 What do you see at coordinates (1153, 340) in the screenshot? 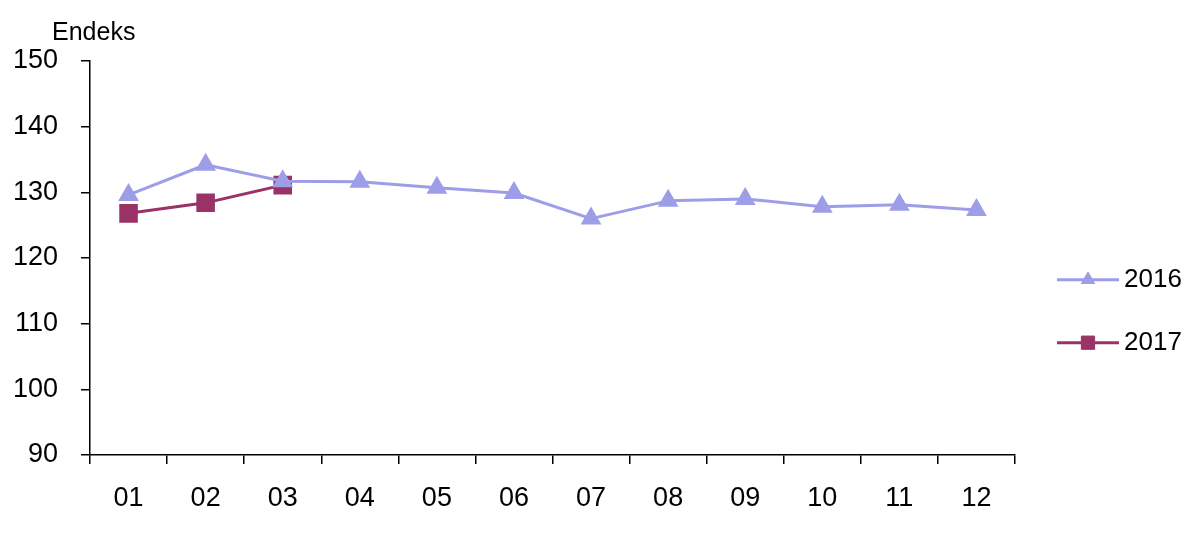
I see `legend-label: 2017` at bounding box center [1153, 340].